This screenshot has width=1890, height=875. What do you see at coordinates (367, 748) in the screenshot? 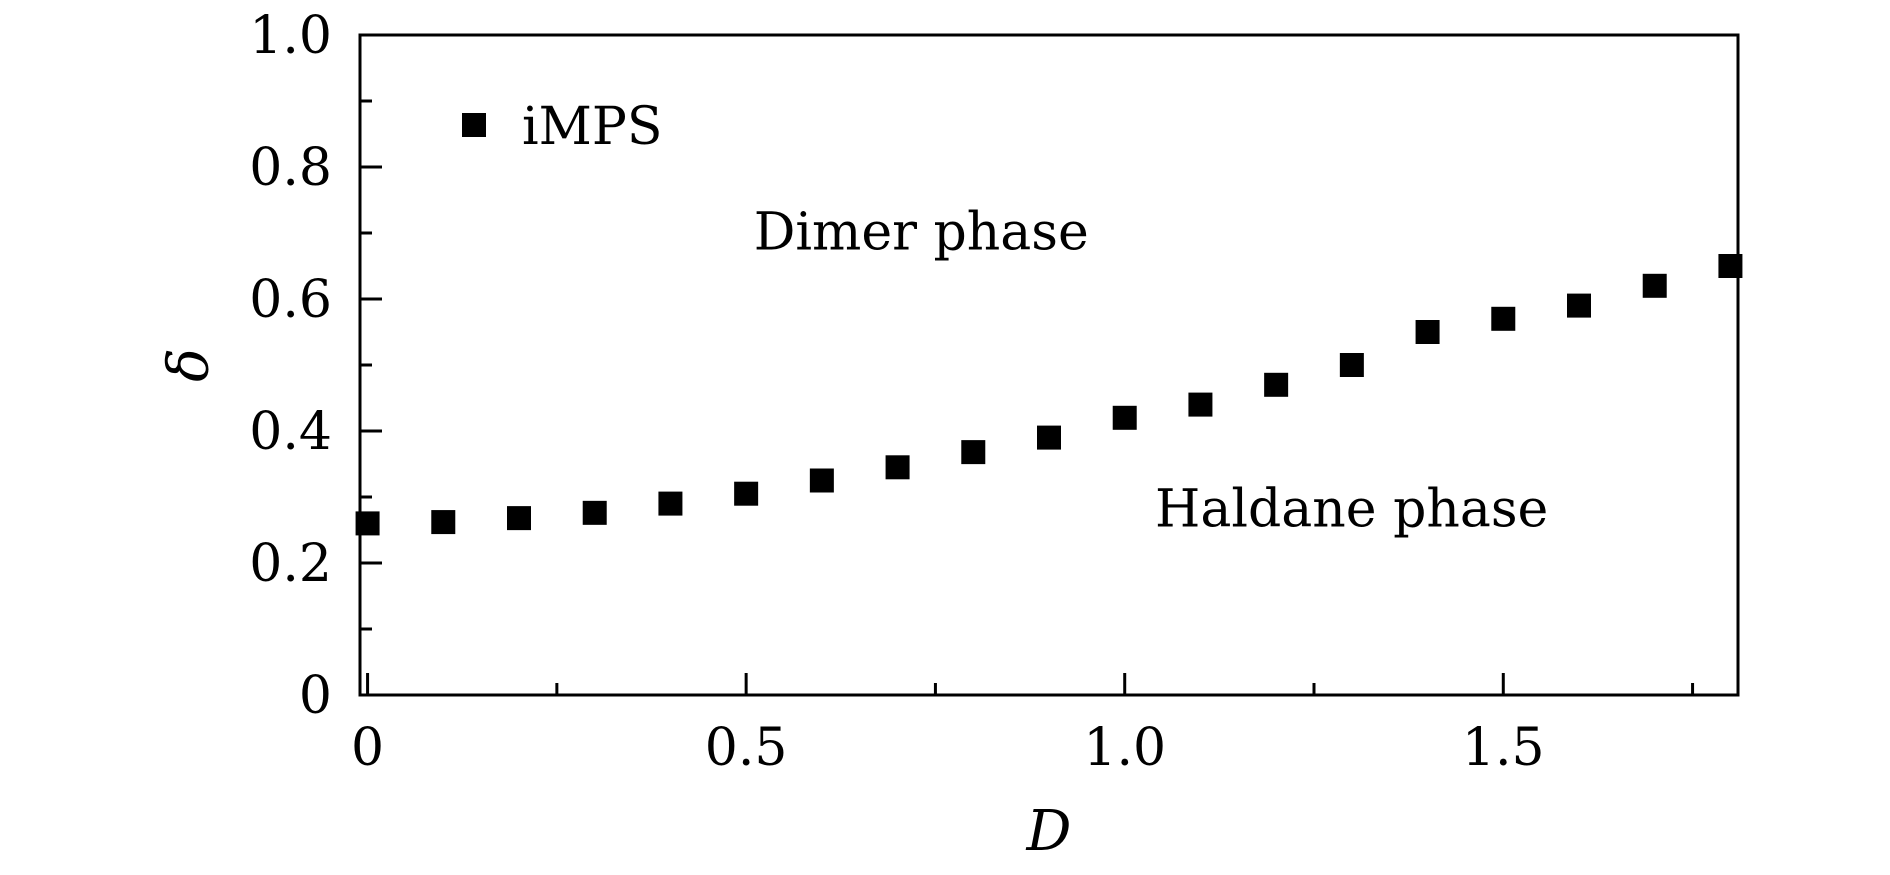
I see `x-tick-label: 0` at bounding box center [367, 748].